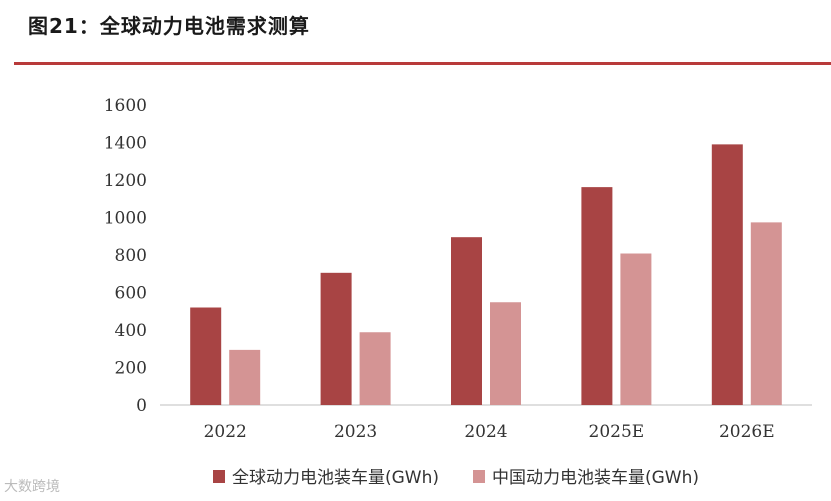 This screenshot has height=501, width=831. What do you see at coordinates (456, 478) in the screenshot?
I see `legend: 全球动力电池装车量(GWh) 中国动力电池装车量(GWh)` at bounding box center [456, 478].